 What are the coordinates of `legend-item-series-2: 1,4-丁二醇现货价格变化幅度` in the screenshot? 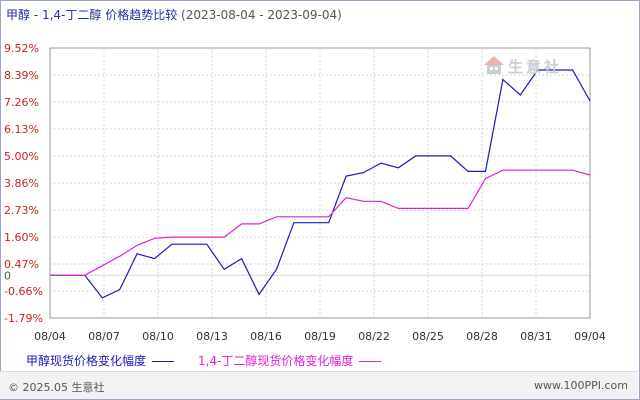 It's located at (290, 360).